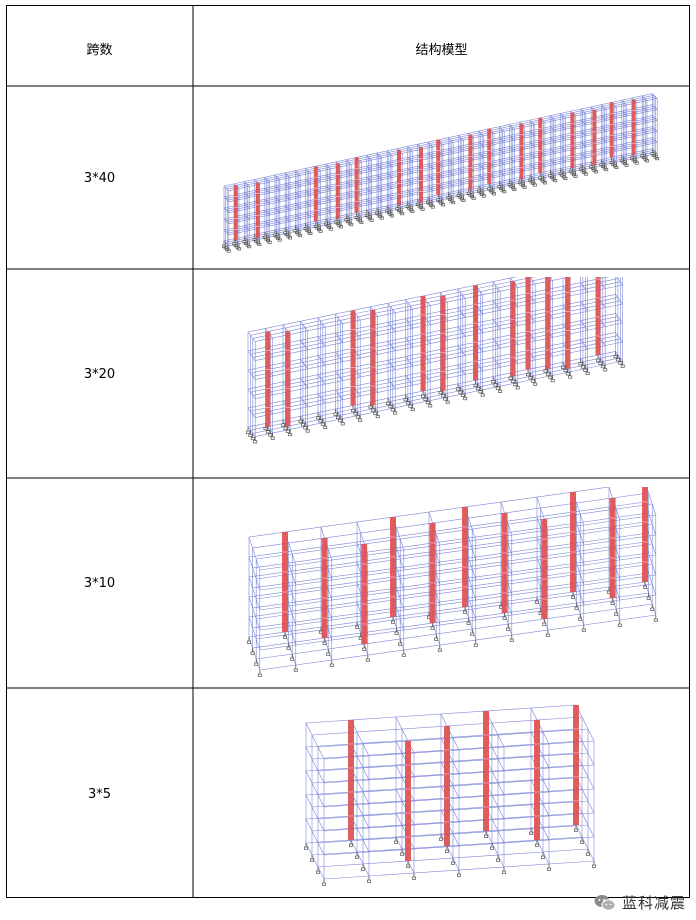 The image size is (696, 920). I want to click on row-span-label: 3*40, so click(99, 178).